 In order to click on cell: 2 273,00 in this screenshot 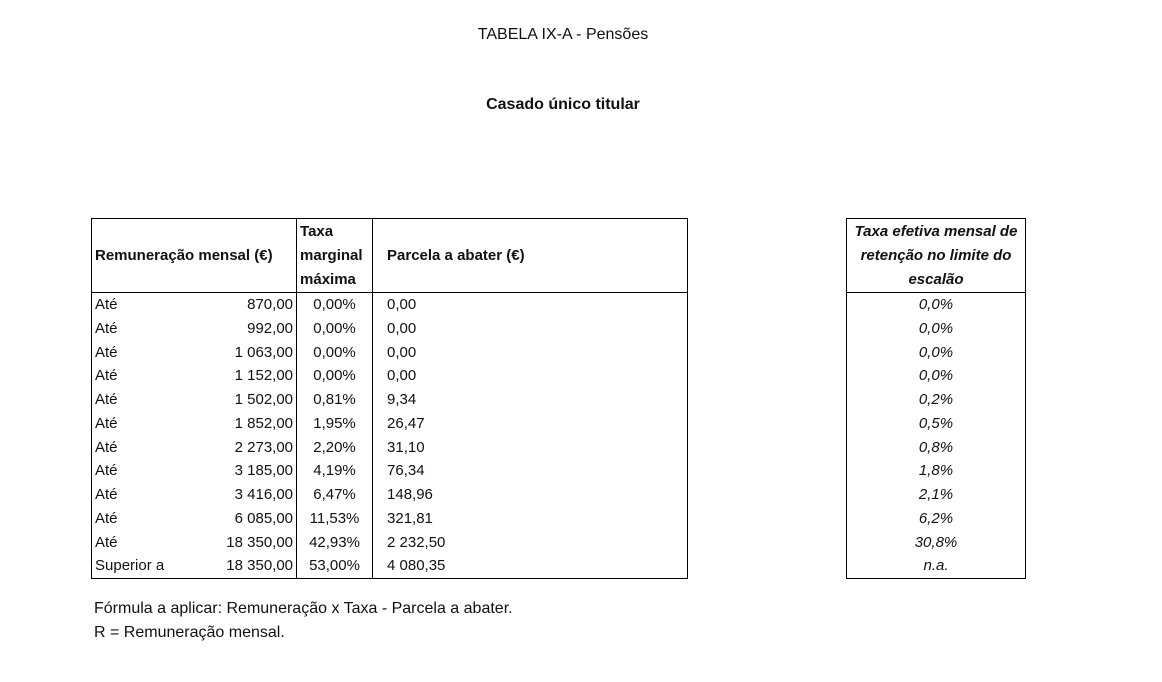, I will do `click(232, 447)`.